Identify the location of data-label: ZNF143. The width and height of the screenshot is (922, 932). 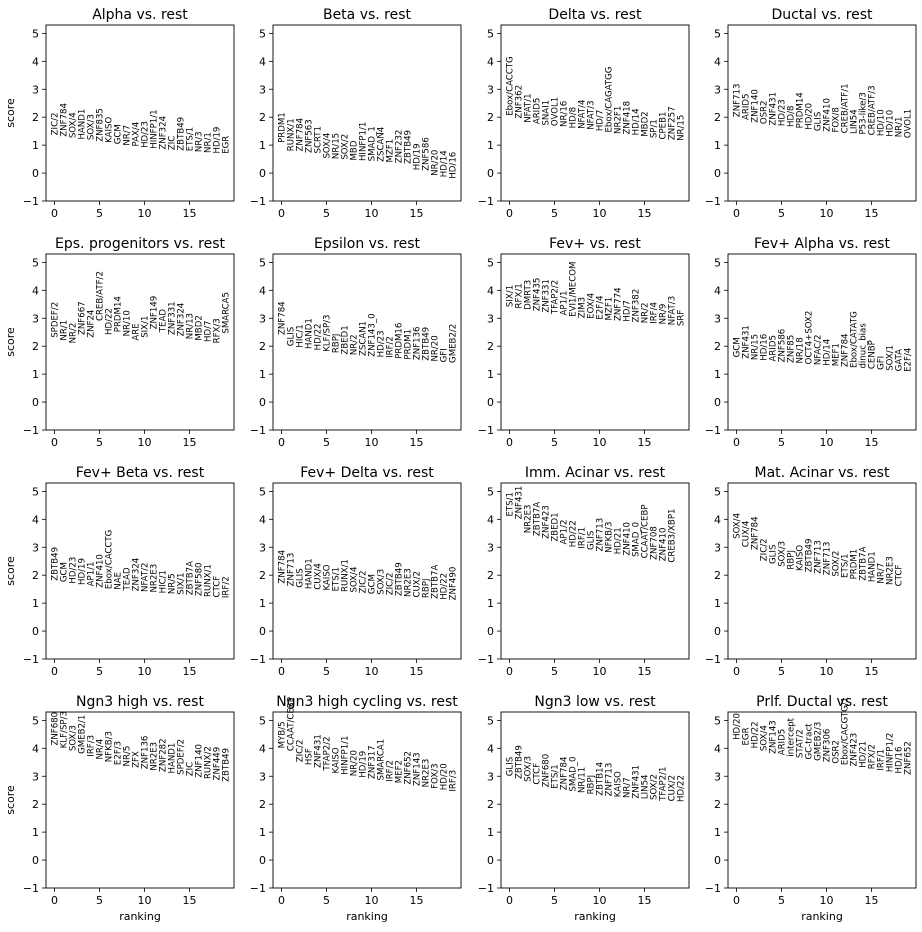
(417, 769).